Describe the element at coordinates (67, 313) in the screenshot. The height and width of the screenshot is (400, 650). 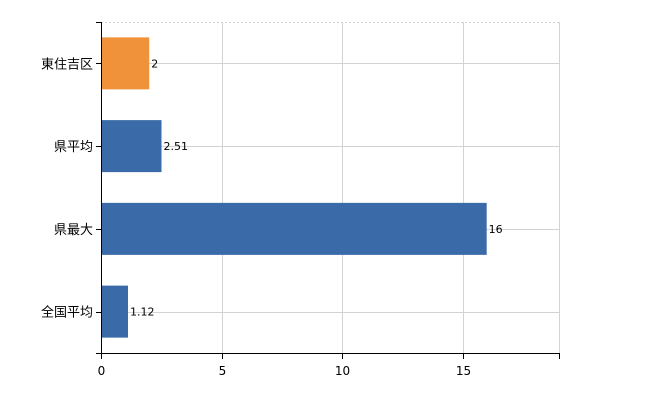
I see `category-label: 全国平均` at that location.